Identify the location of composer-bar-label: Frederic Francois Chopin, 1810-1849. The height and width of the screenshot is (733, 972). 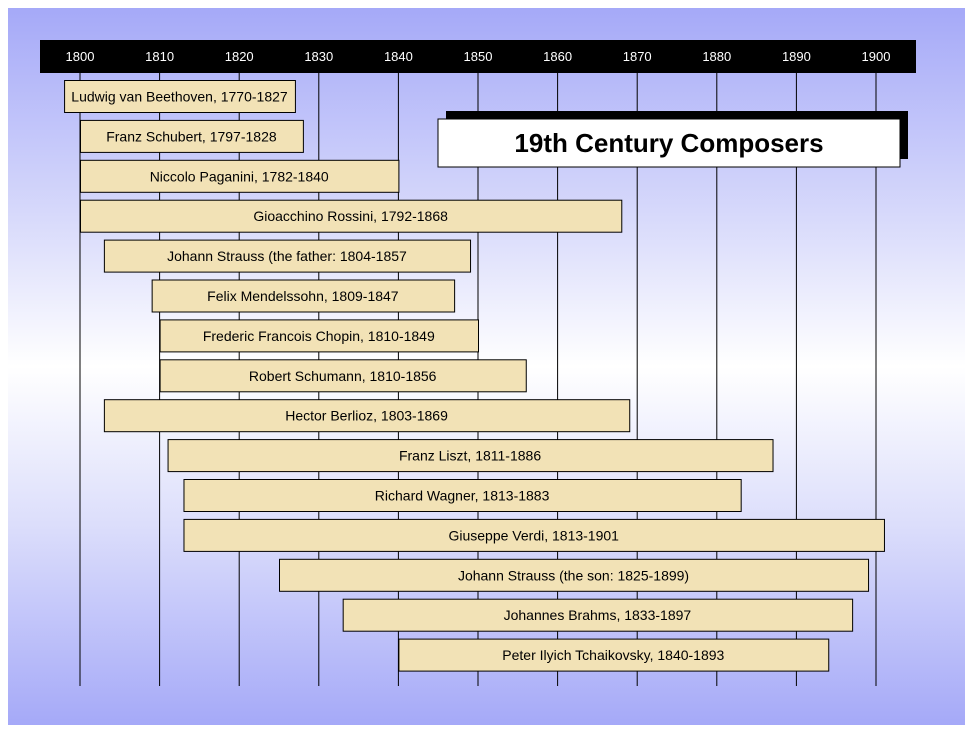
(319, 336).